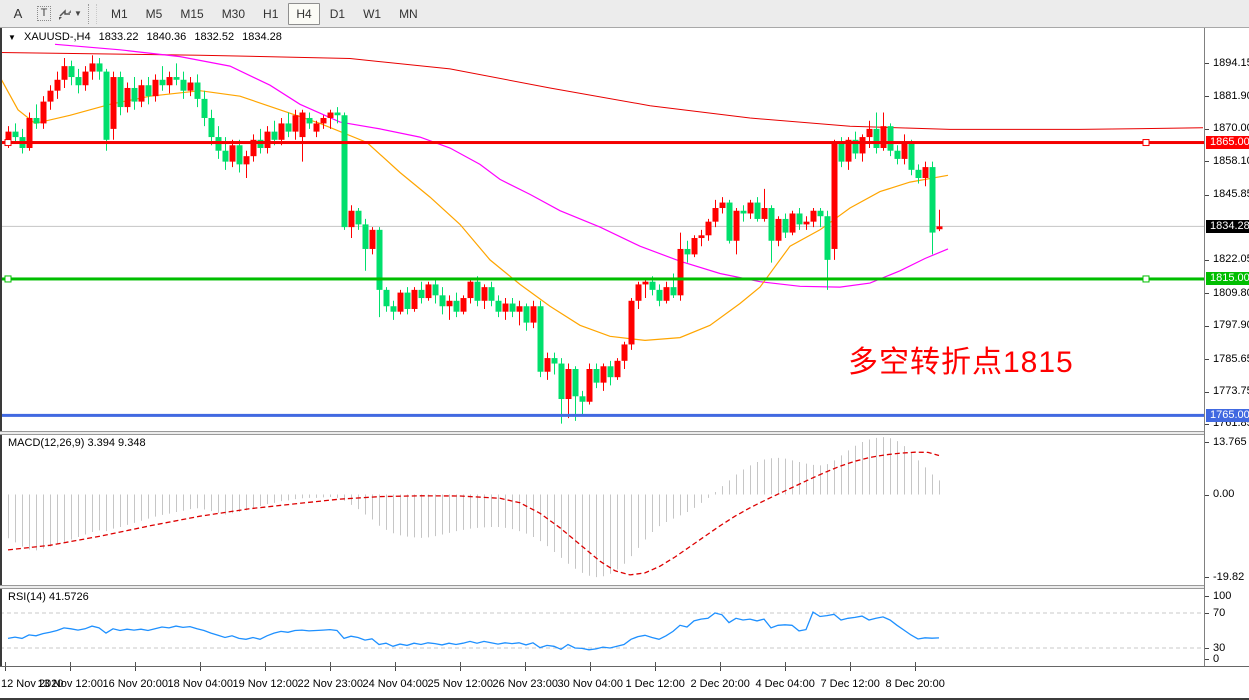 The height and width of the screenshot is (700, 1249). What do you see at coordinates (192, 13) in the screenshot?
I see `tf-button-m15: M15` at bounding box center [192, 13].